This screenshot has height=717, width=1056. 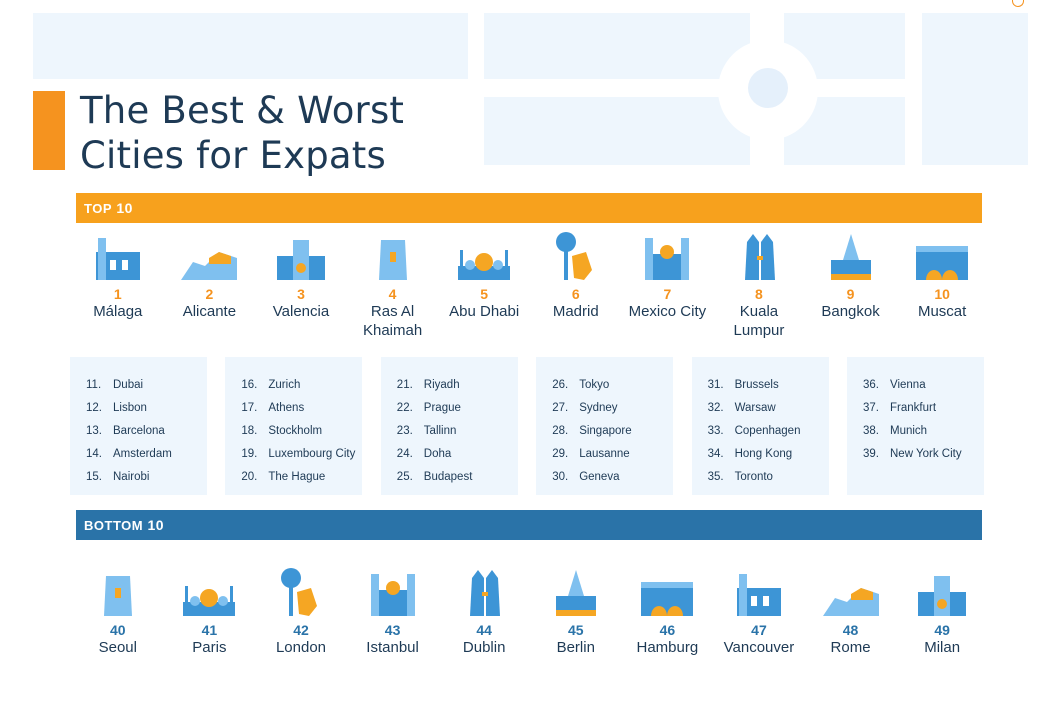 I want to click on rank-number: 32., so click(x=715, y=408).